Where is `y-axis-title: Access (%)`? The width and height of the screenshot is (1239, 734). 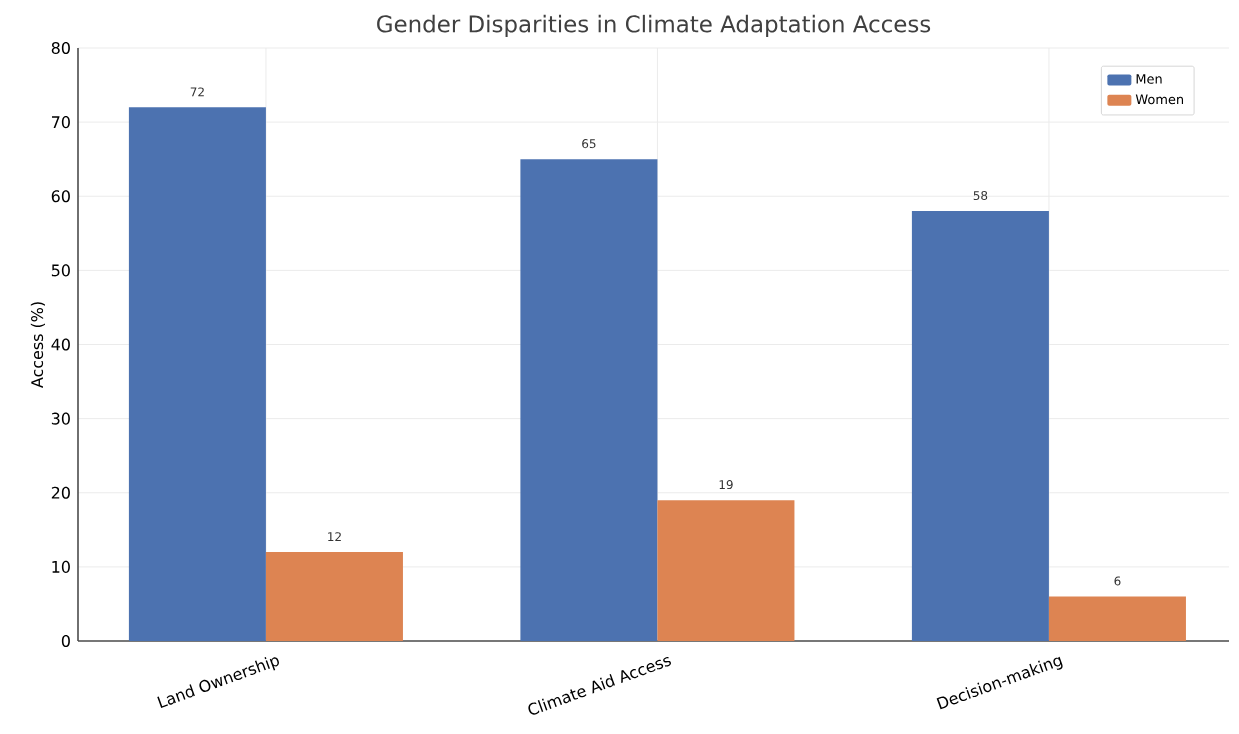 y-axis-title: Access (%) is located at coordinates (37, 345).